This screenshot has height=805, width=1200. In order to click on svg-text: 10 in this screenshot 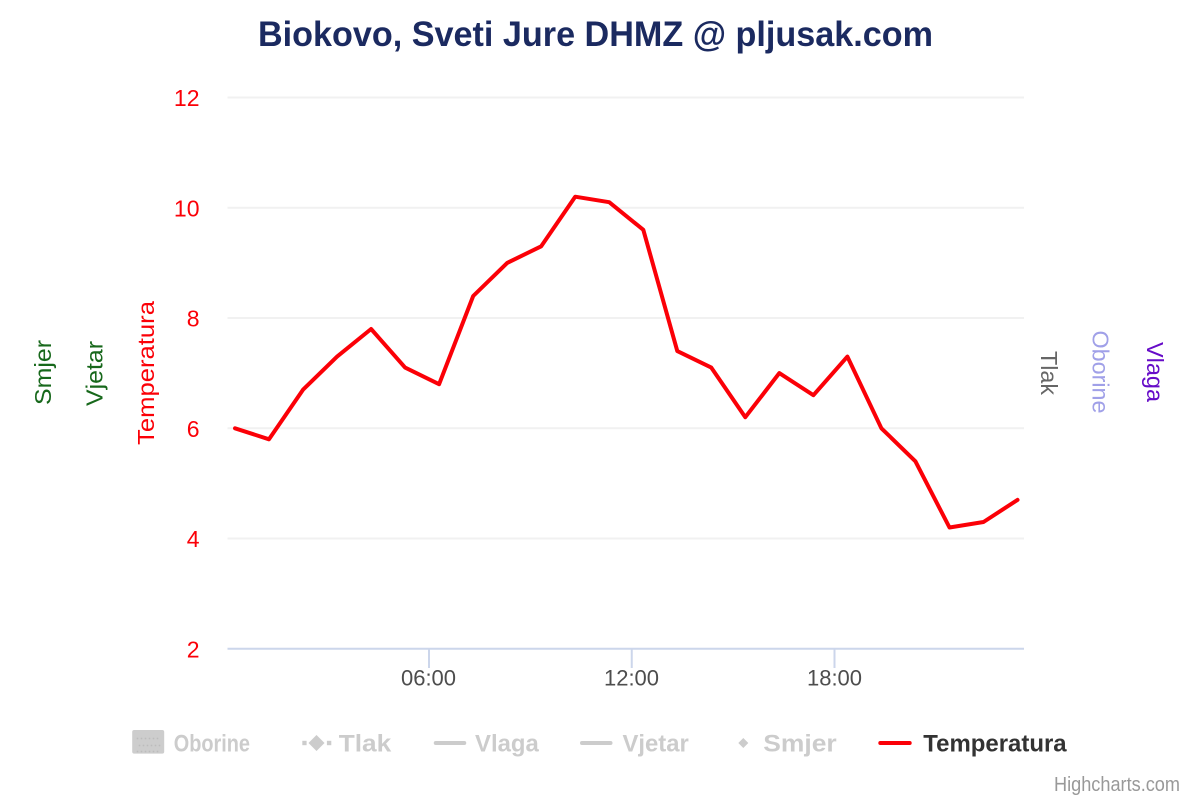, I will do `click(187, 208)`.